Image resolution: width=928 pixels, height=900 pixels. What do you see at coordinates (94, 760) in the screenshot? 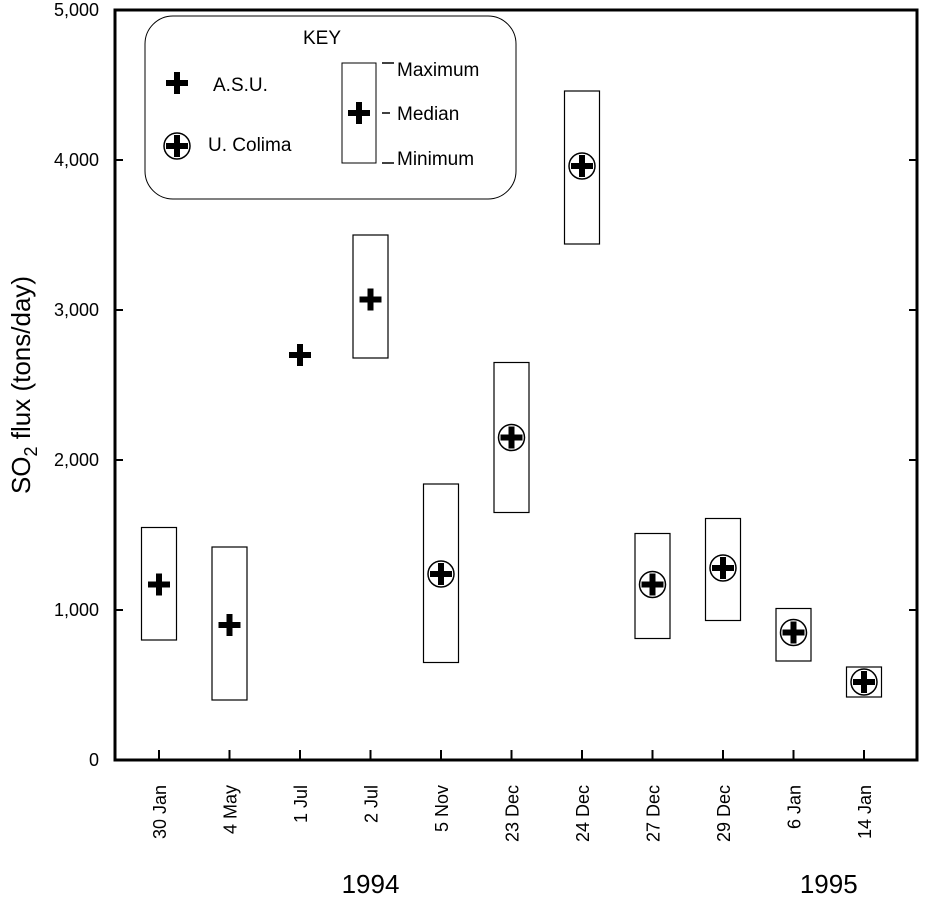
I see `y-tick-label: 0` at bounding box center [94, 760].